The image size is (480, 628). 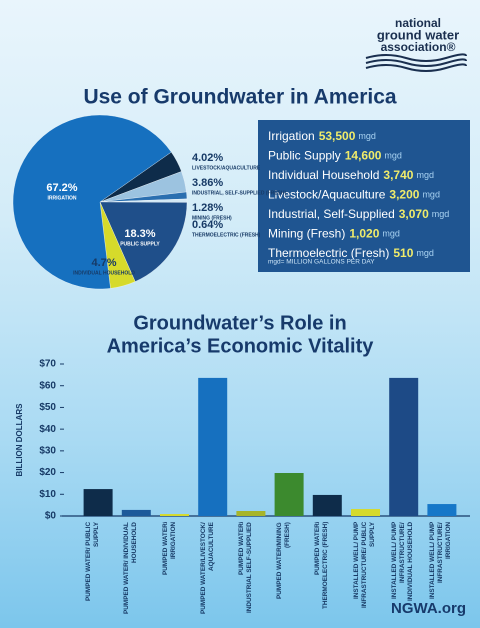 I want to click on usage-box, so click(x=364, y=196).